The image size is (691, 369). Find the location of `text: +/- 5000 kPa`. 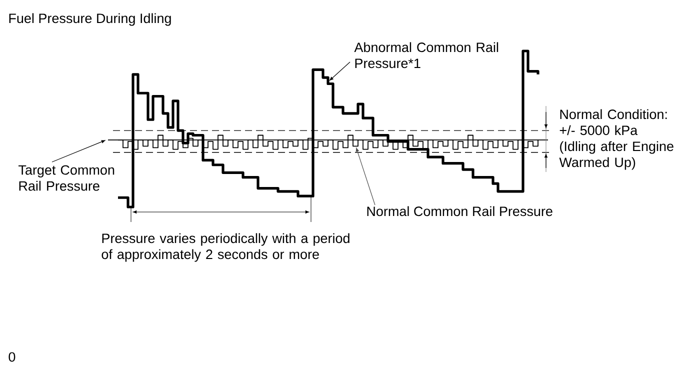

text: +/- 5000 kPa is located at coordinates (599, 130).